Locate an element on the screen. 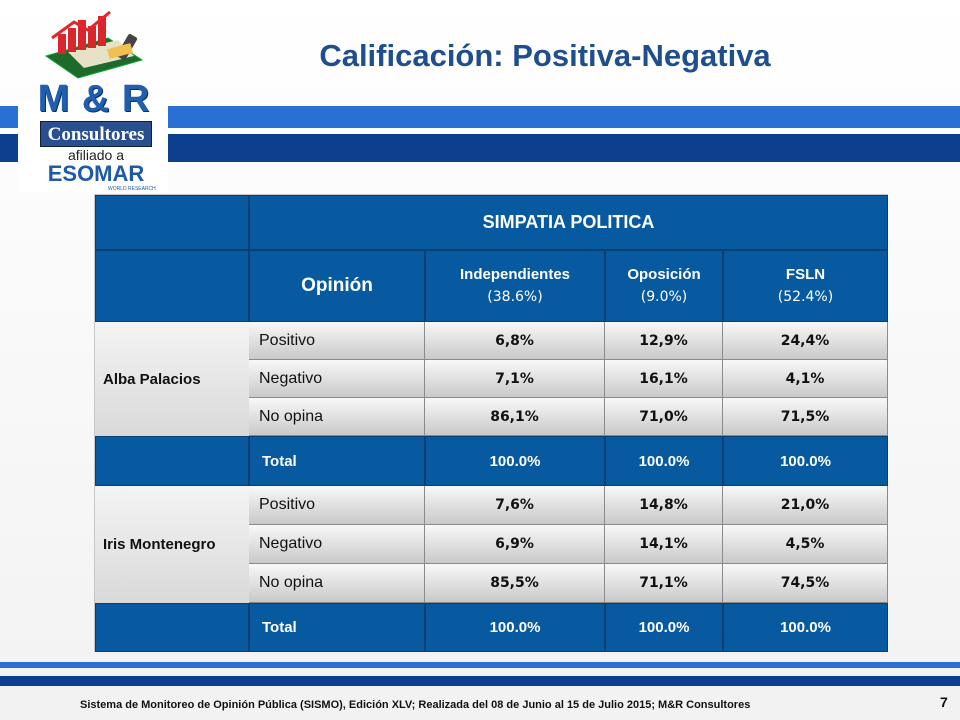 The image size is (960, 720). column-name: Oposición is located at coordinates (664, 274).